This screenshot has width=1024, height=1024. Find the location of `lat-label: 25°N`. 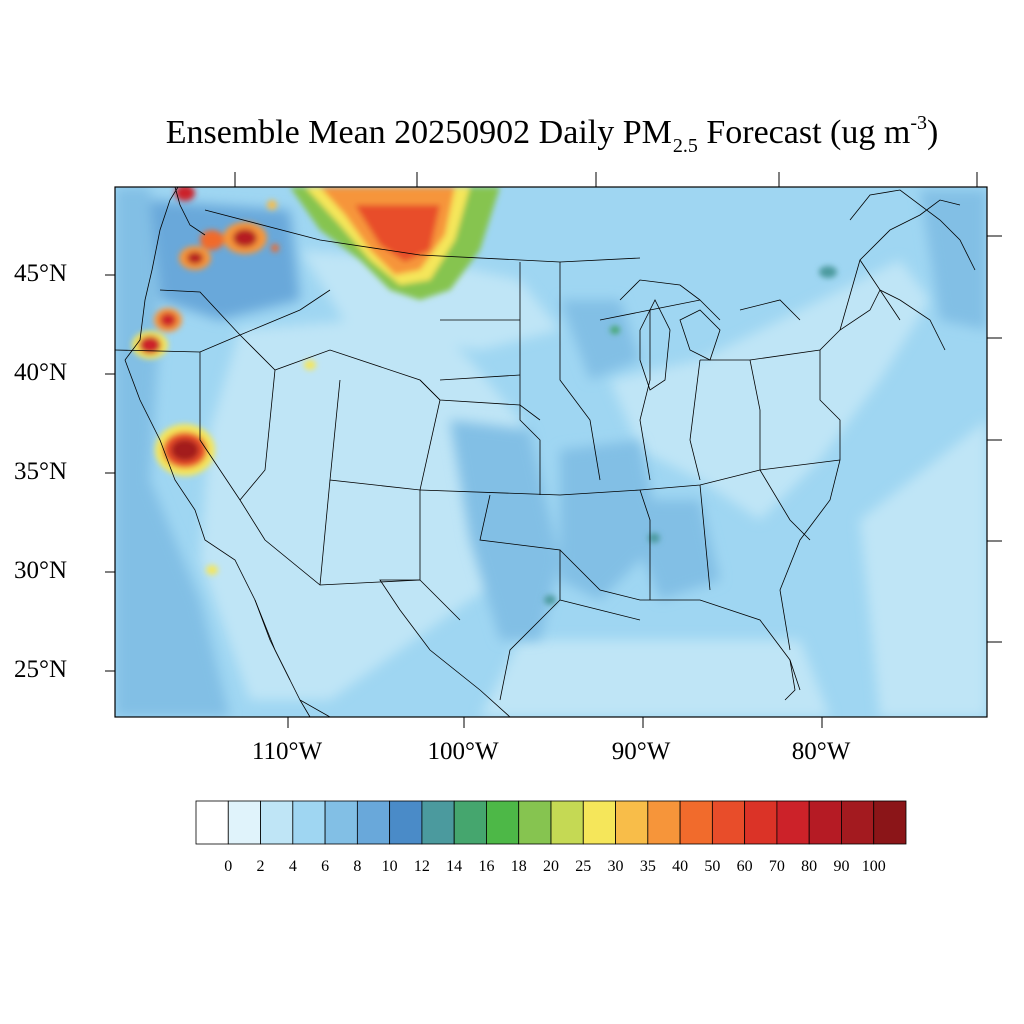

lat-label: 25°N is located at coordinates (41, 669).